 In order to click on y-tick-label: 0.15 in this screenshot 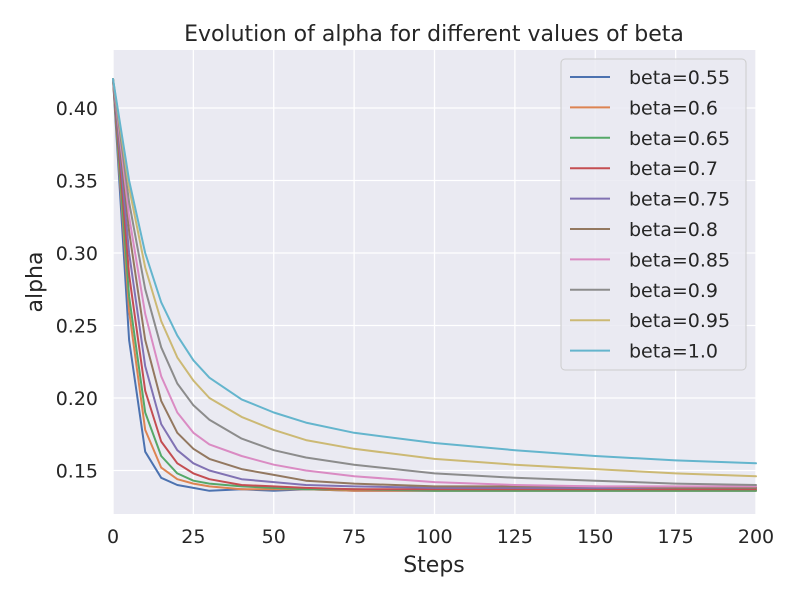, I will do `click(77, 472)`.